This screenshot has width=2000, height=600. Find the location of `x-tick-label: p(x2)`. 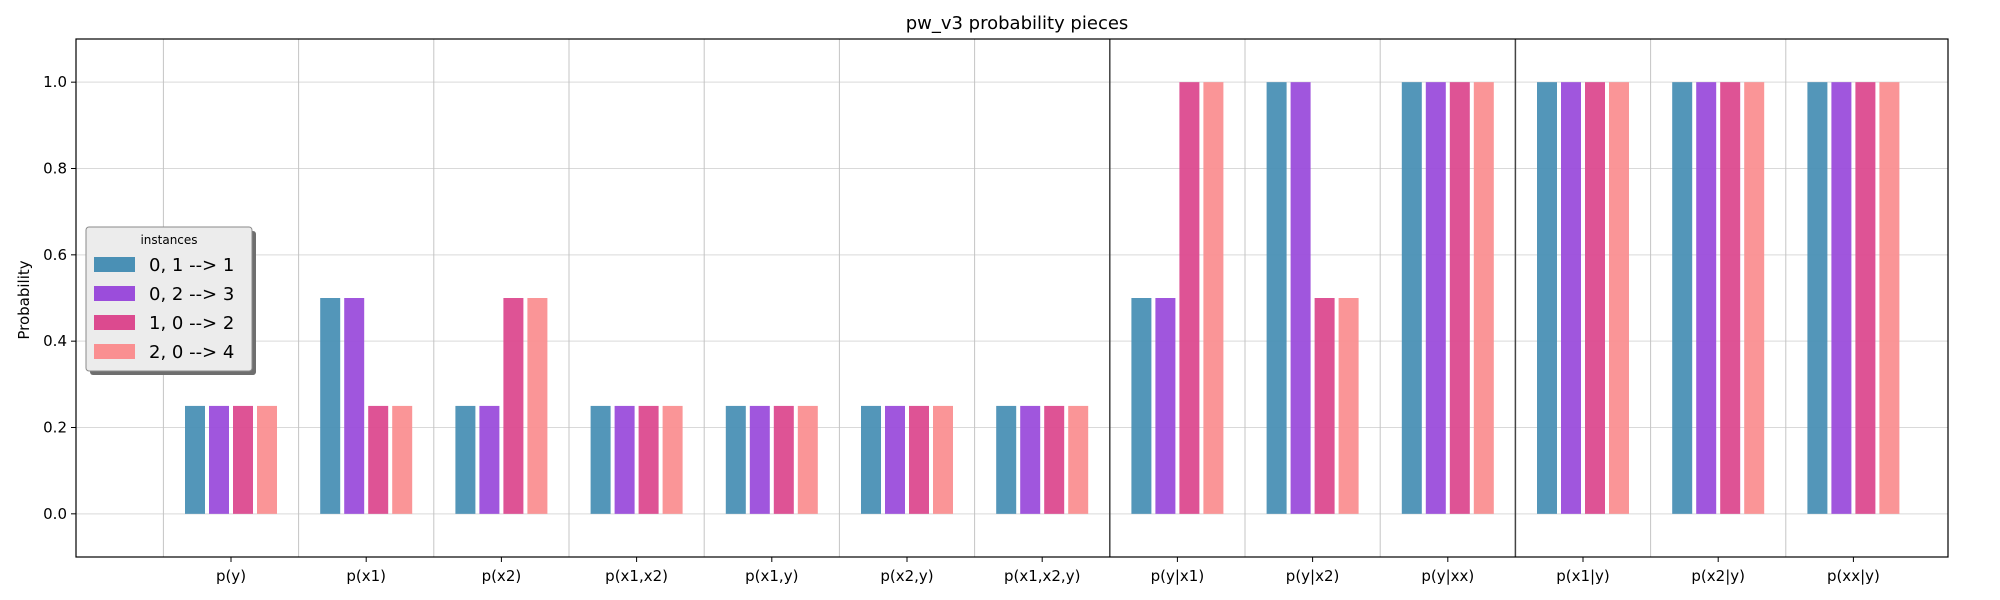

x-tick-label: p(x2) is located at coordinates (502, 576).